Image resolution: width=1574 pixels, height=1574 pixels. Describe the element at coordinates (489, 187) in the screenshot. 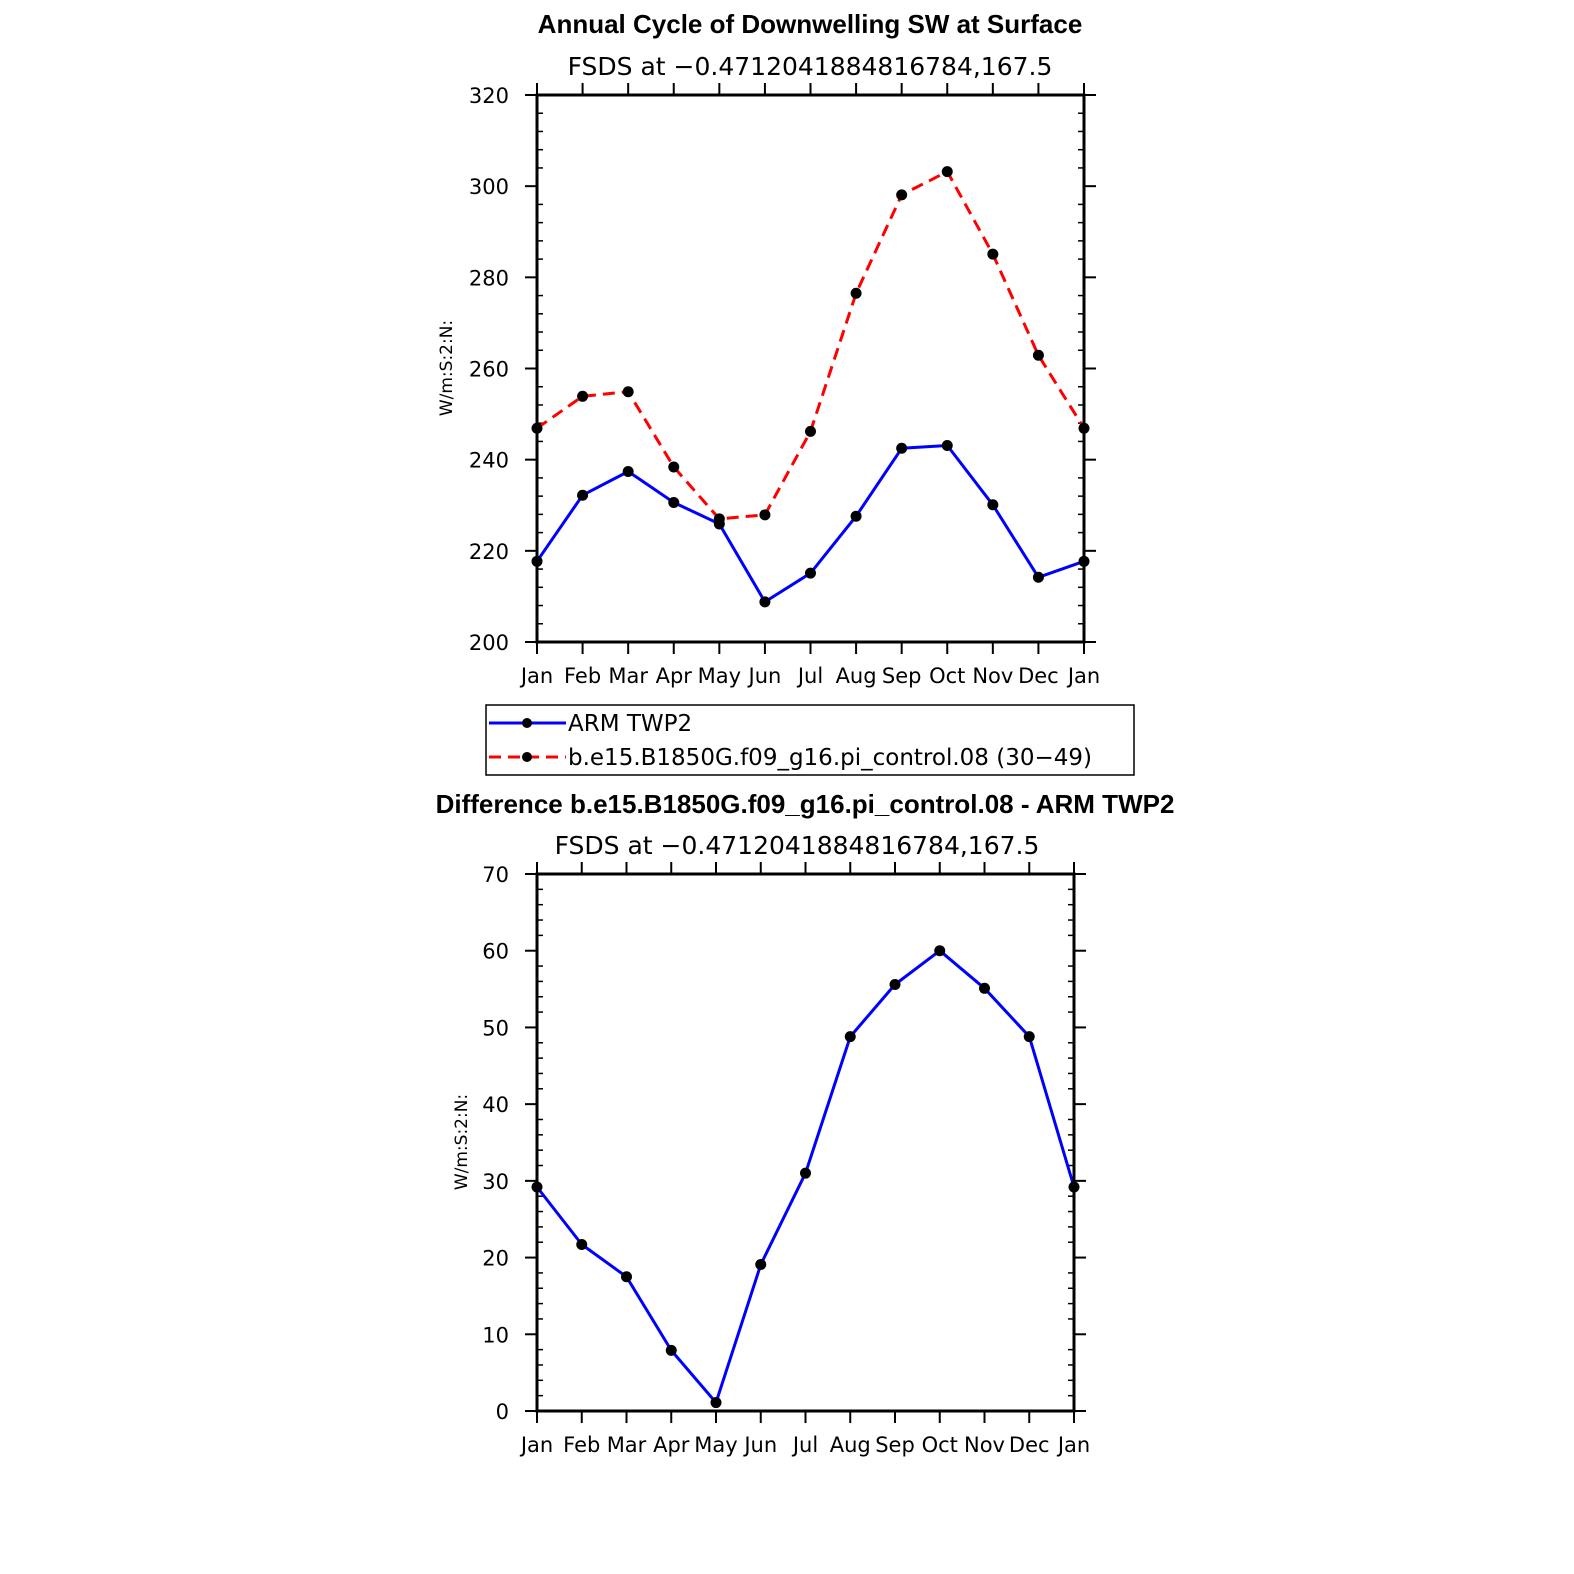

I see `y-tick-label: 300` at that location.